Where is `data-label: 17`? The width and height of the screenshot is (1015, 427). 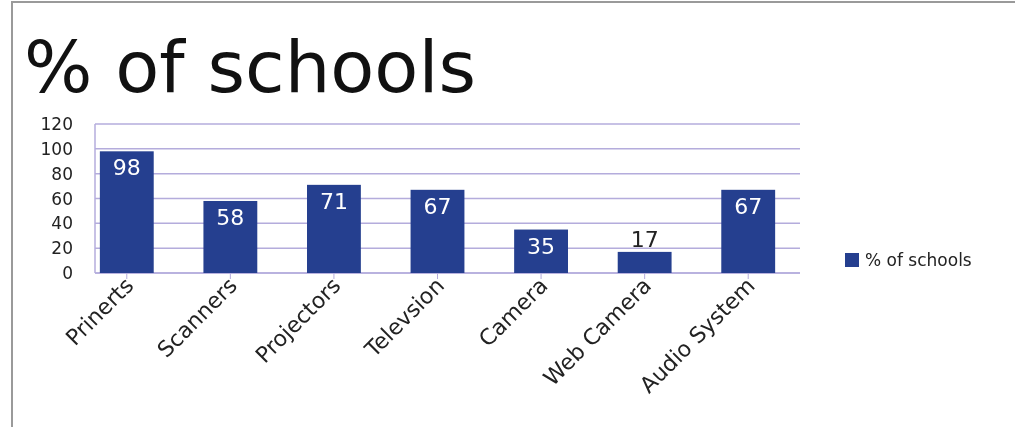
data-label: 17 is located at coordinates (644, 239).